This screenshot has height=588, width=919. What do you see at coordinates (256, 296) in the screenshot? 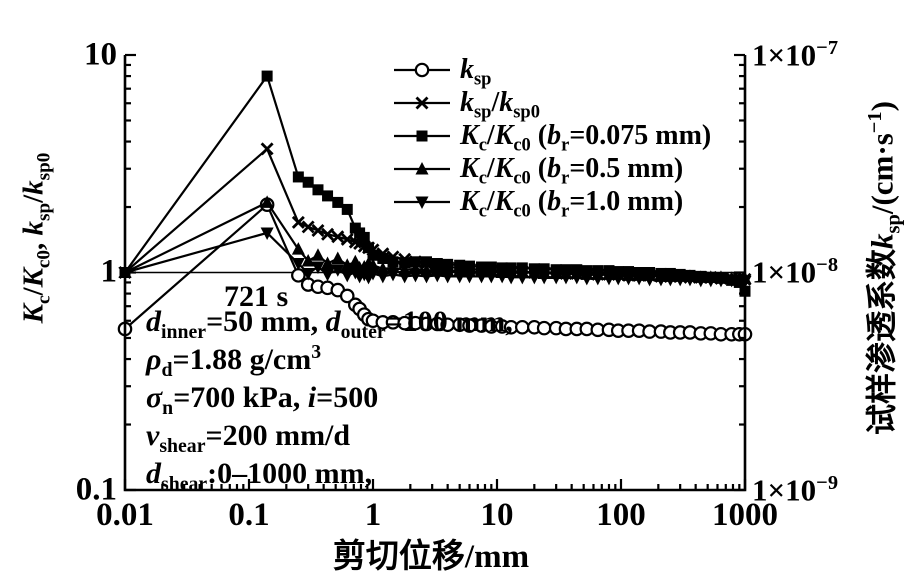
I see `time-annotation: 721 s` at bounding box center [256, 296].